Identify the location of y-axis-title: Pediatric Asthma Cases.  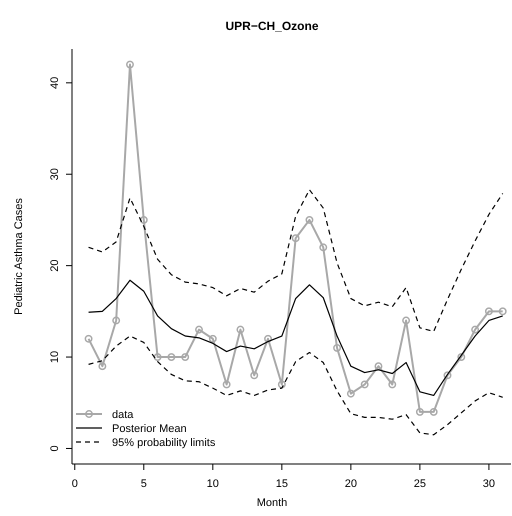
(19, 256).